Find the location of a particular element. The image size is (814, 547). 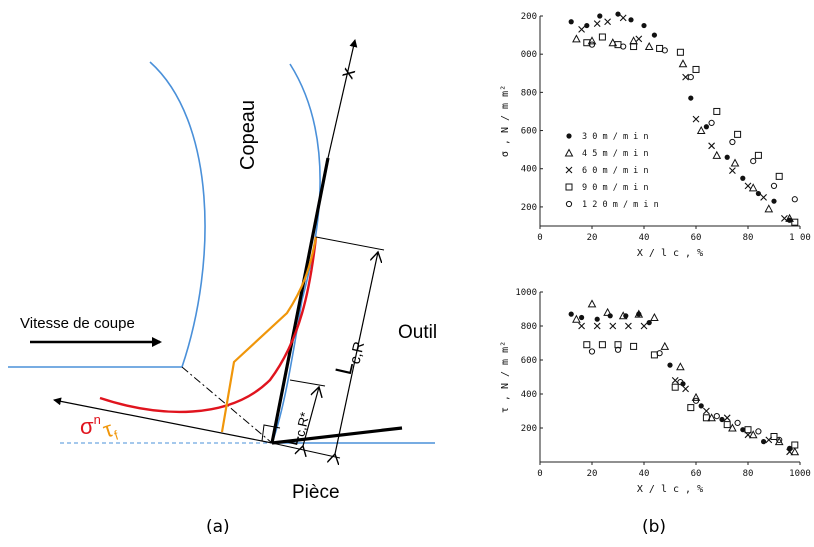

tau-f-label: τf is located at coordinates (110, 430).